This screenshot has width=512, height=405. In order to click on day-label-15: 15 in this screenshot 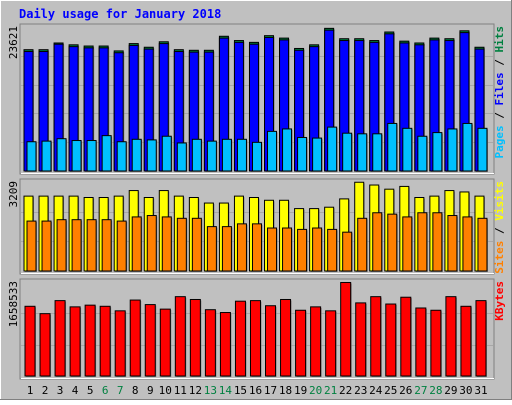, I will do `click(240, 390)`.